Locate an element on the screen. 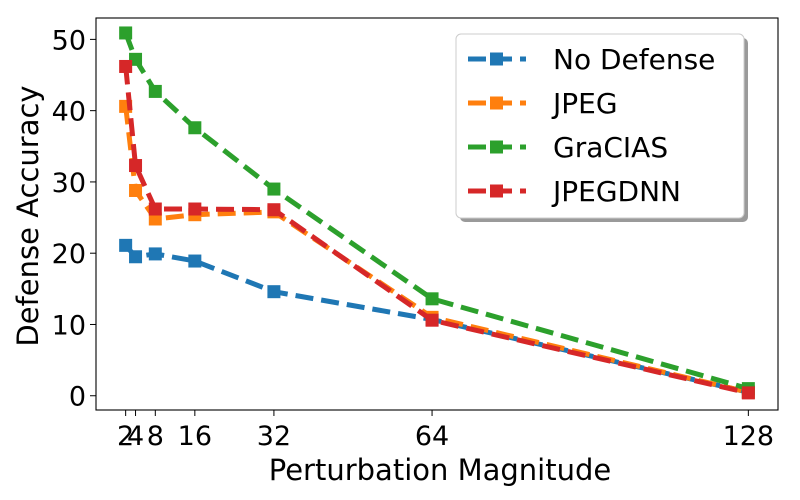  x-tick-label: 16 is located at coordinates (195, 436).